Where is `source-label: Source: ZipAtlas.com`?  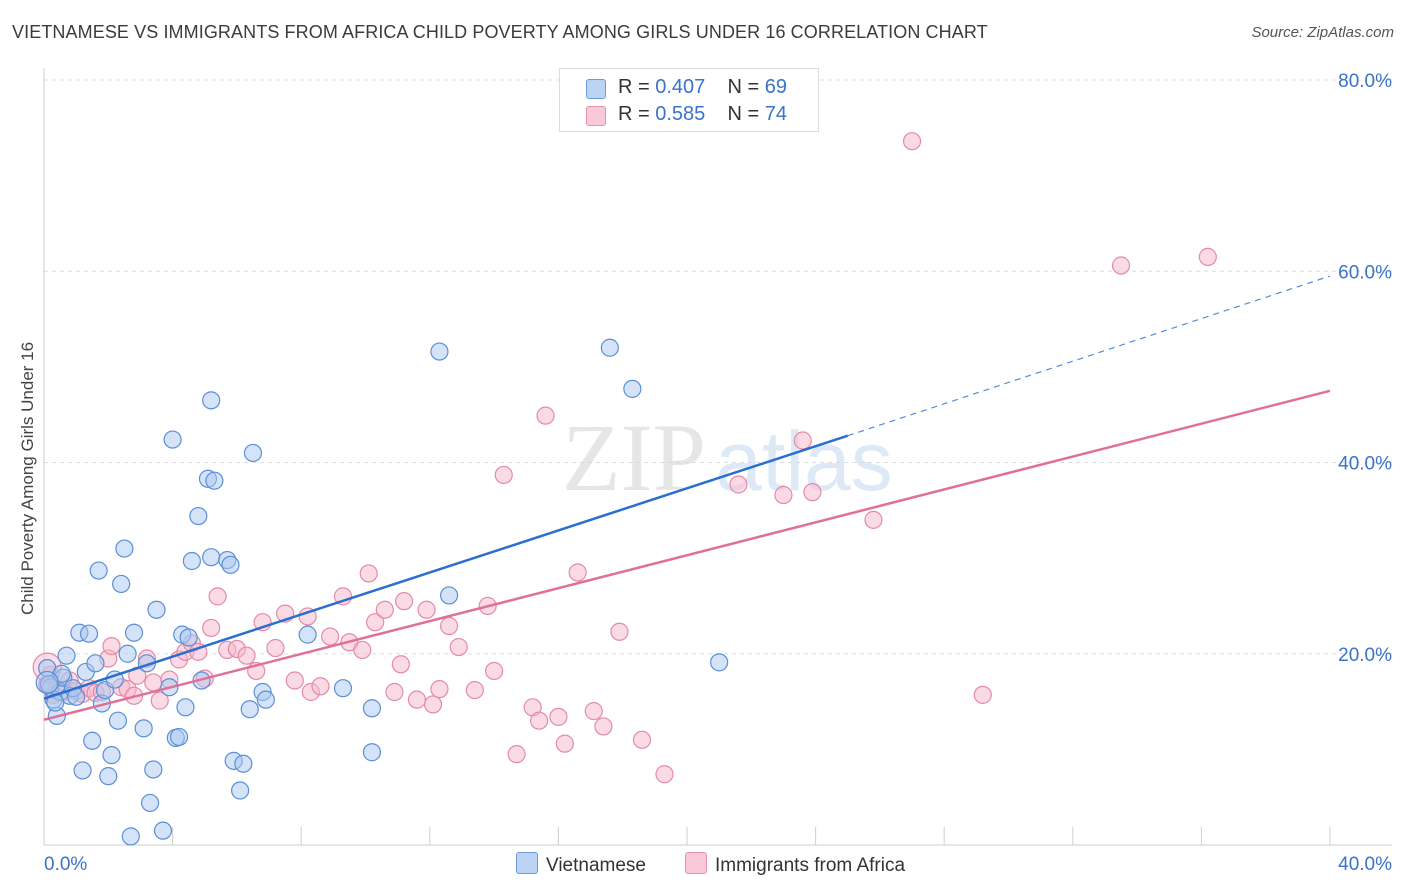 source-label: Source: ZipAtlas.com is located at coordinates (1322, 32).